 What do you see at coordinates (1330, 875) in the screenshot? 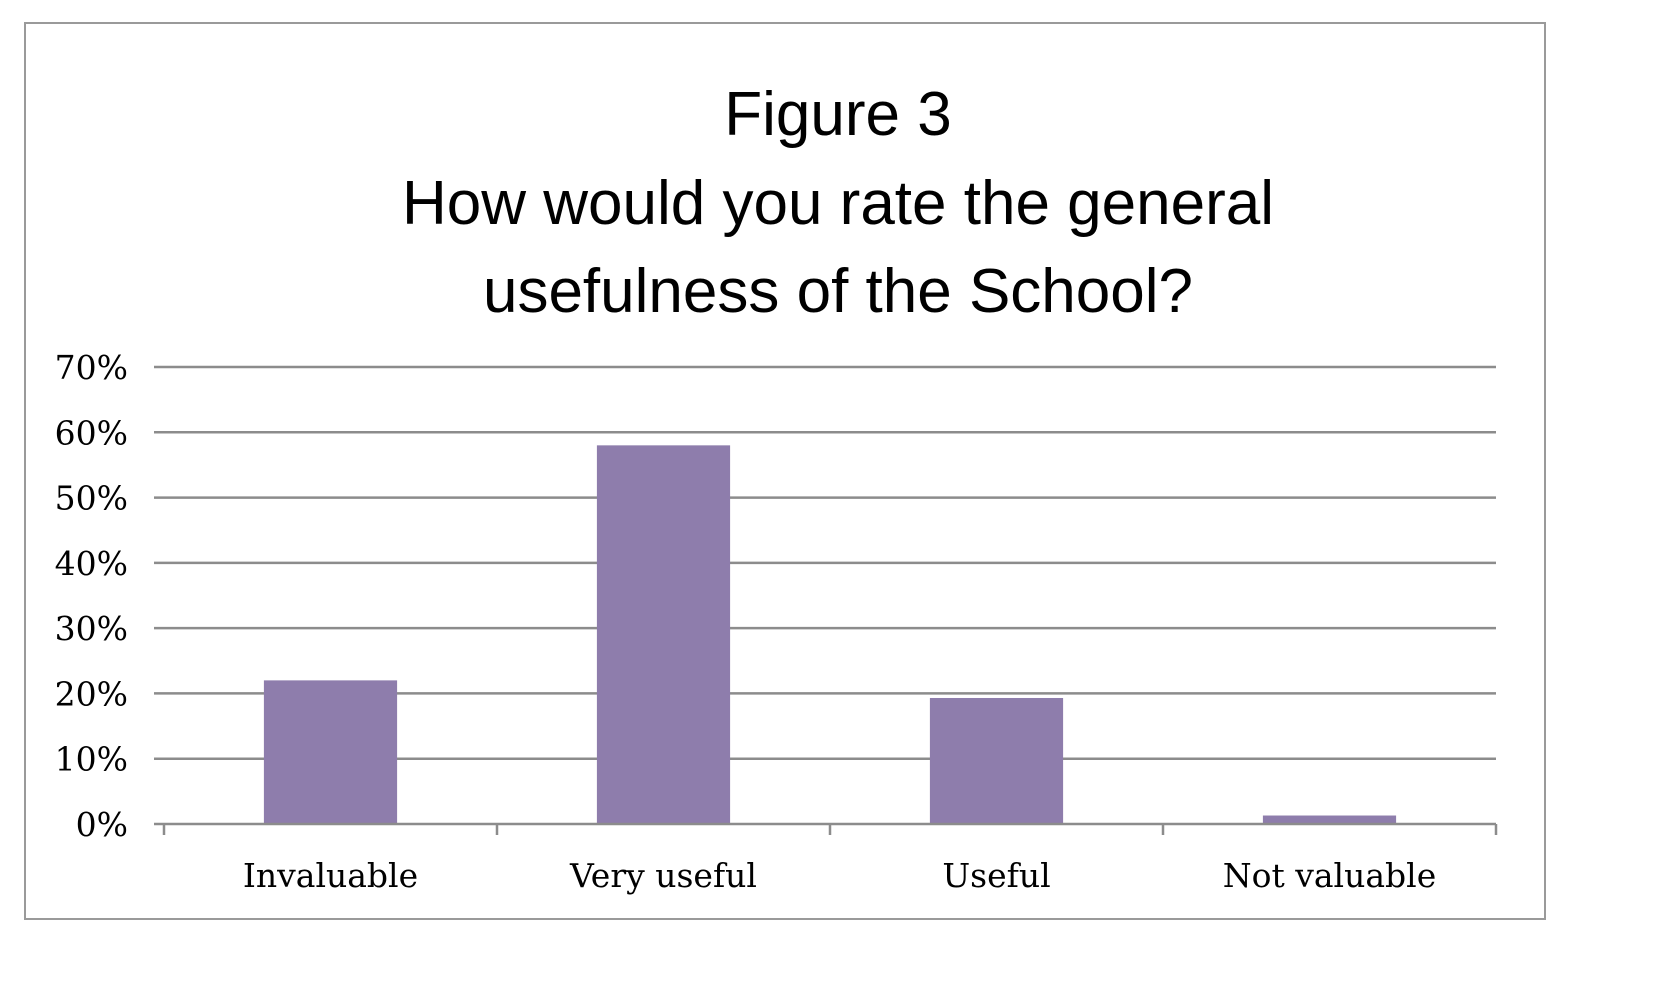
I see `x-category-label: Not valuable` at bounding box center [1330, 875].